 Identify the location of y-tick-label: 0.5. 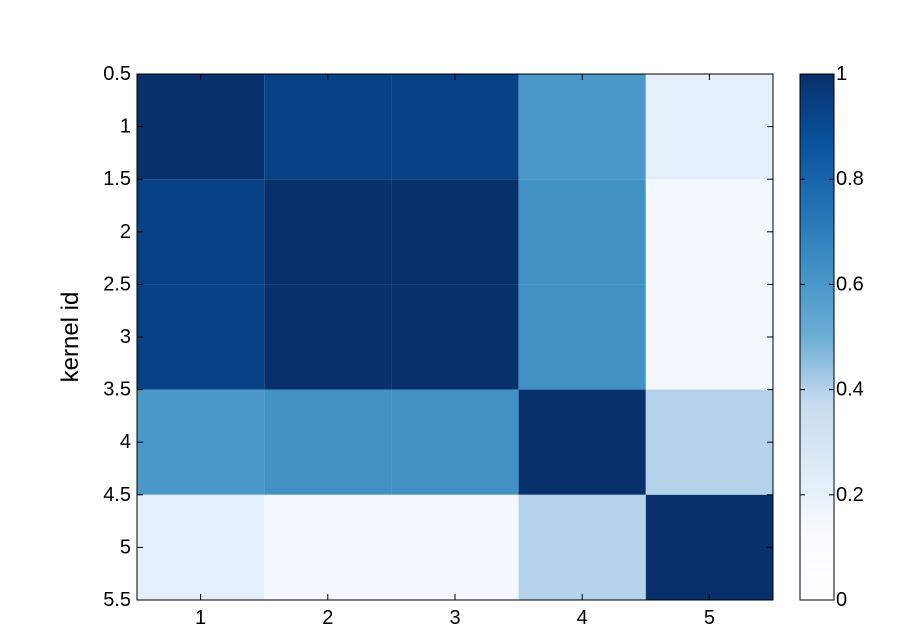
(117, 74).